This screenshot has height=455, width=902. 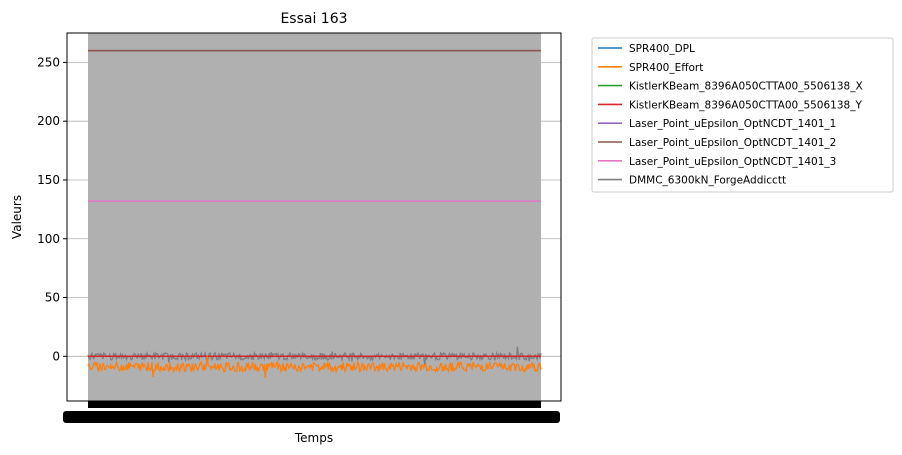 I want to click on y-tick-label-0: 0, so click(x=56, y=356).